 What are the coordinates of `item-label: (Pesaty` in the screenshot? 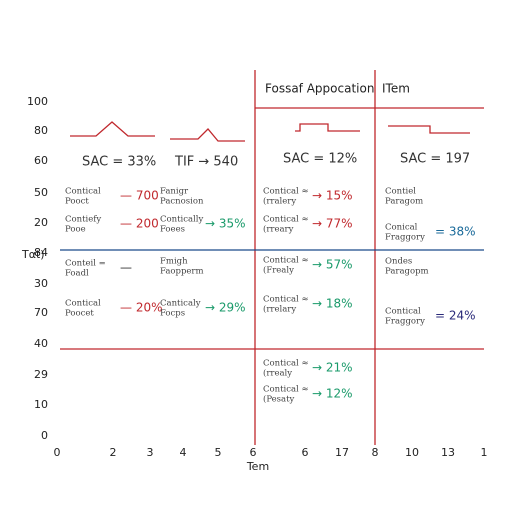 It's located at (279, 399).